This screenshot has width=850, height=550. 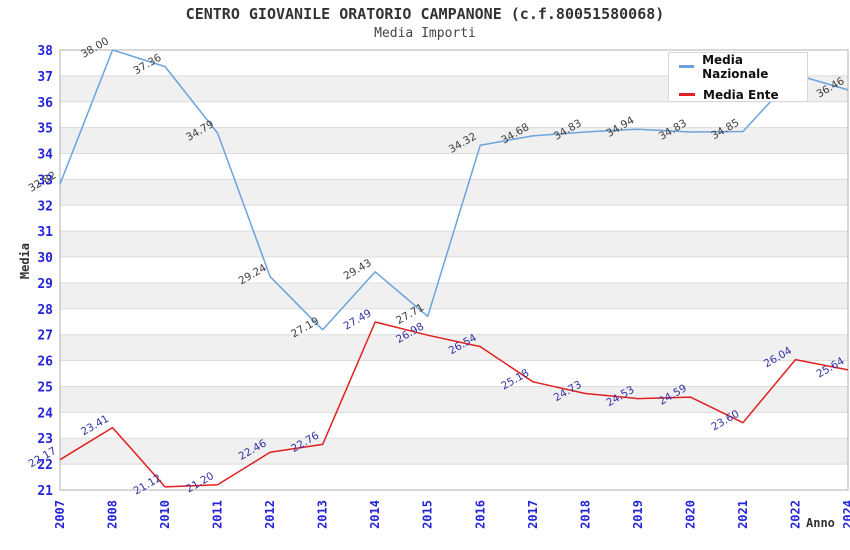 What do you see at coordinates (165, 514) in the screenshot?
I see `x-tick-label: 2010` at bounding box center [165, 514].